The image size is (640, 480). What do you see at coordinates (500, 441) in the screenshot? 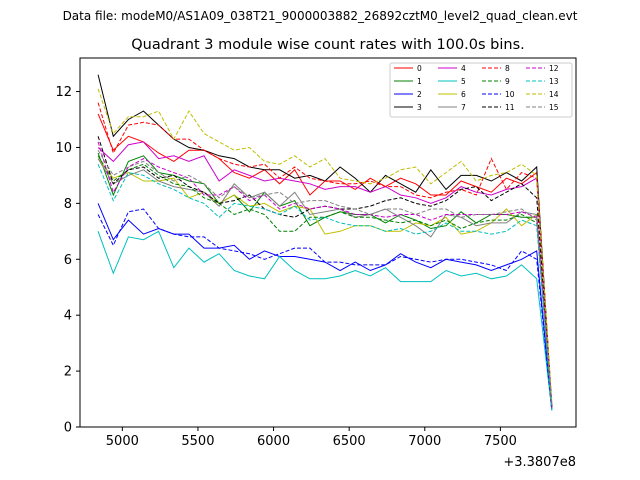
I see `x-tick-label: 7500` at bounding box center [500, 441].